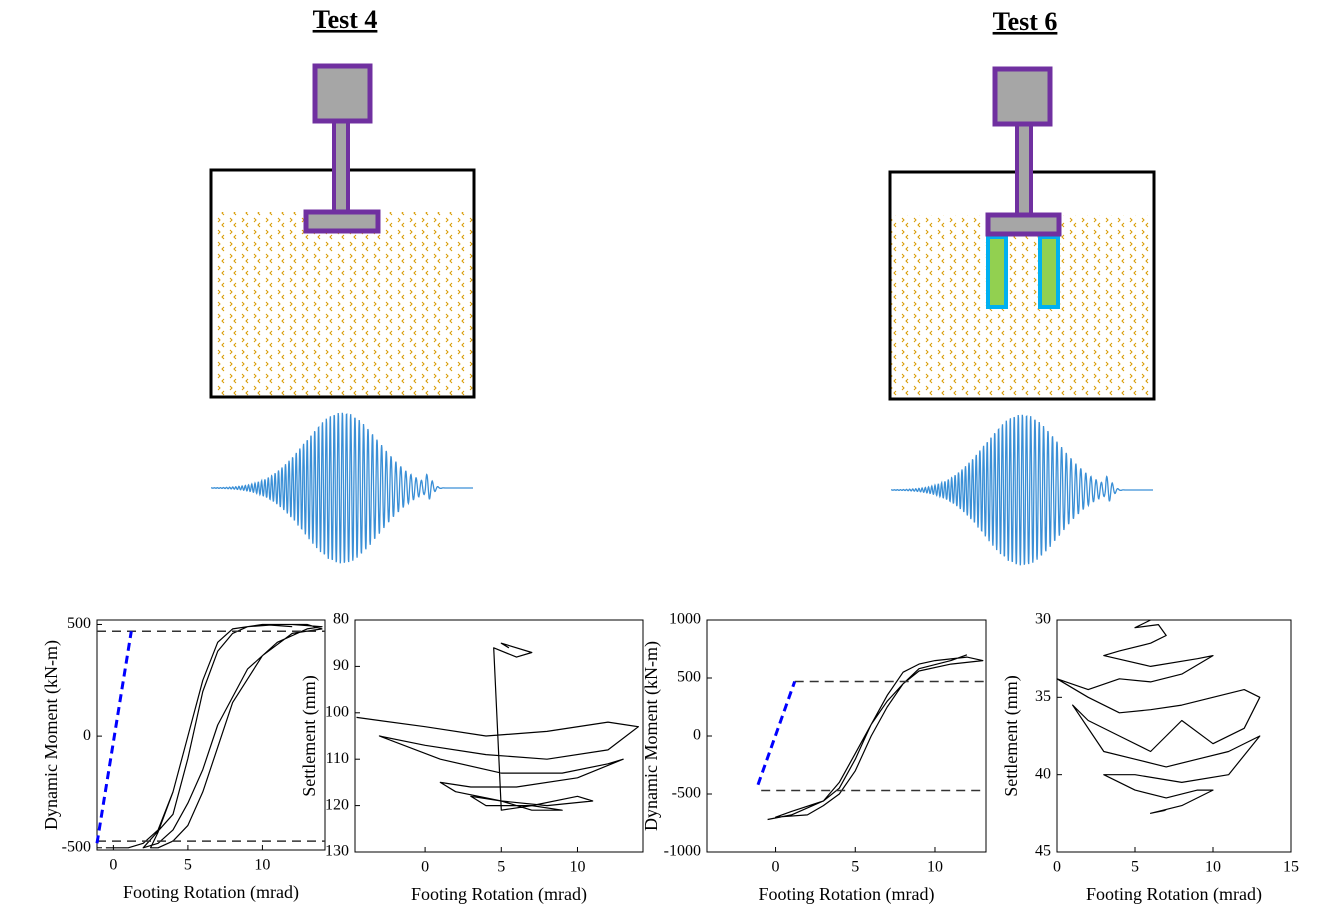 This screenshot has height=912, width=1321. I want to click on y-tick-label: -1000, so click(682, 851).